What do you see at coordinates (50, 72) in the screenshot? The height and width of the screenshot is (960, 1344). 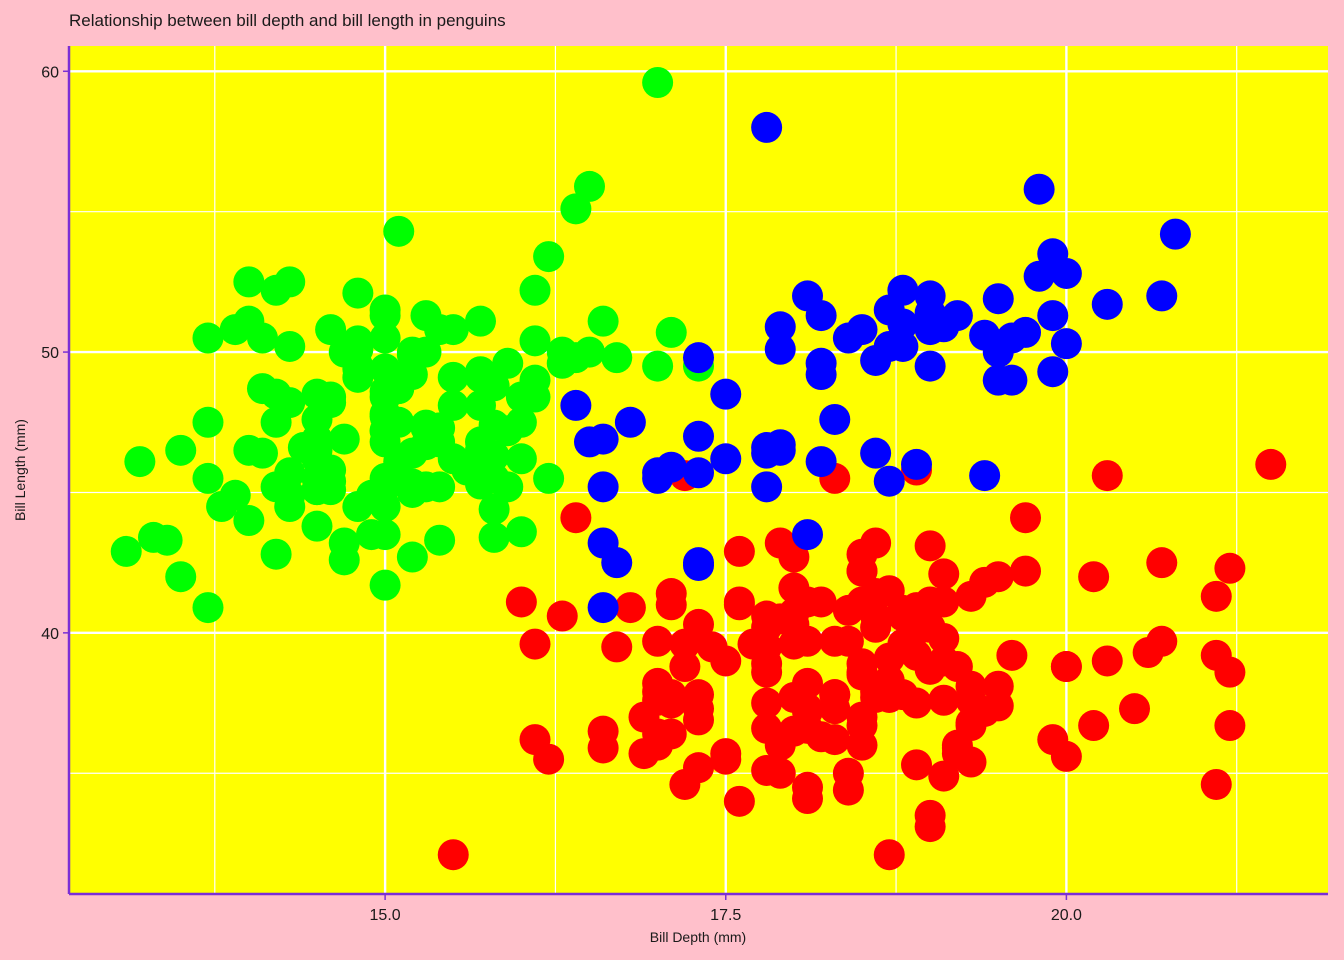 I see `y-tick-label-2: 60` at bounding box center [50, 72].